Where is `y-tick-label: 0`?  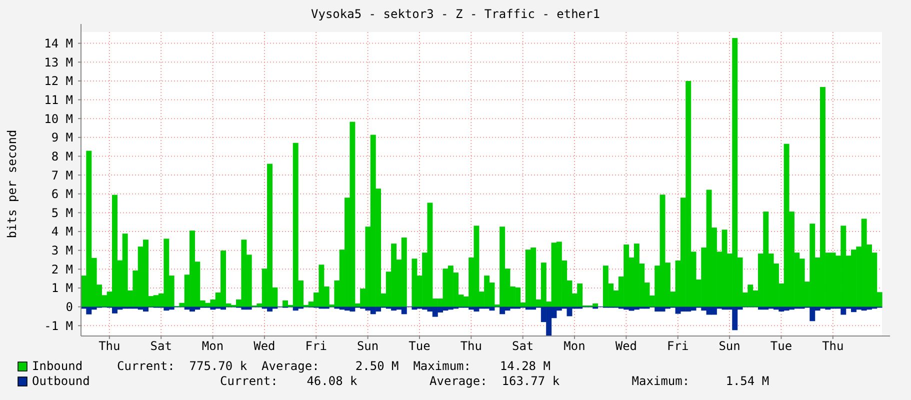
y-tick-label: 0 is located at coordinates (69, 307).